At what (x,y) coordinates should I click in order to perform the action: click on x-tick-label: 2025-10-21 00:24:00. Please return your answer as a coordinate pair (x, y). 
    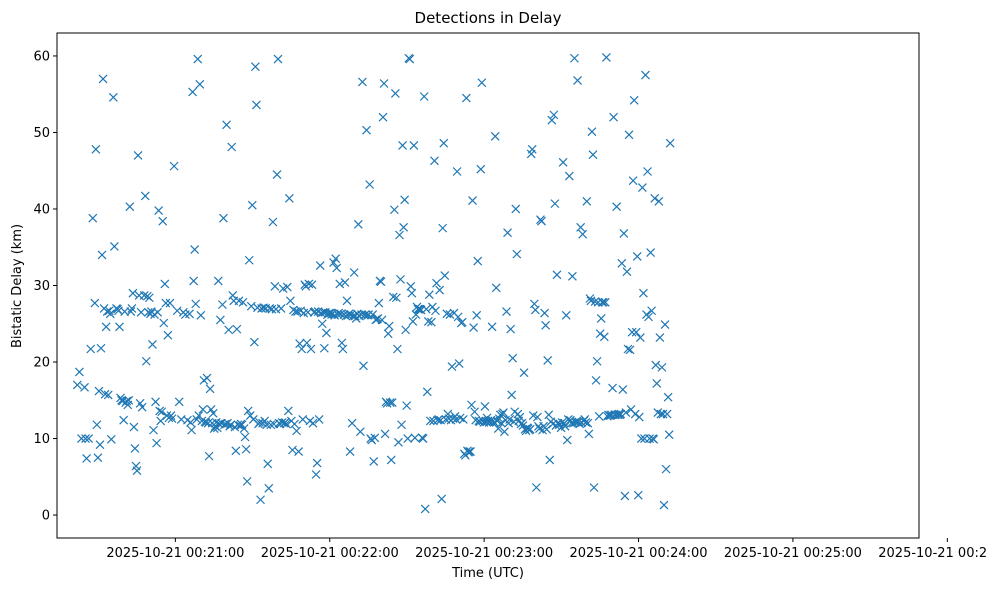
    Looking at the image, I should click on (638, 553).